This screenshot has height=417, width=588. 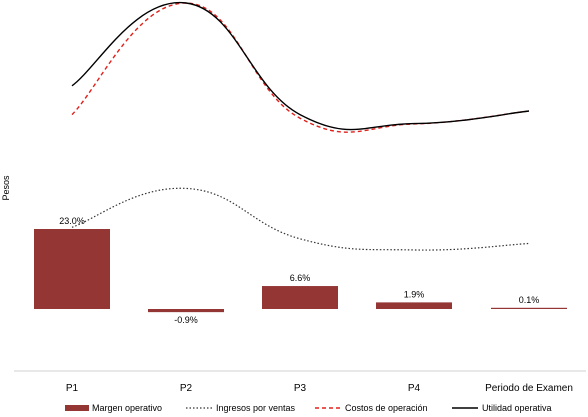 I want to click on legend-label: Margen operativo, so click(x=127, y=408).